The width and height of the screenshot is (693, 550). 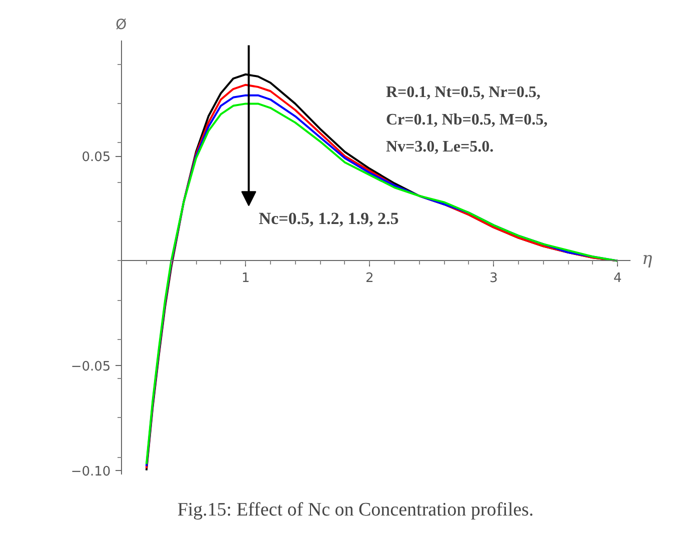 I want to click on y-tick-label: −0.10, so click(x=90, y=472).